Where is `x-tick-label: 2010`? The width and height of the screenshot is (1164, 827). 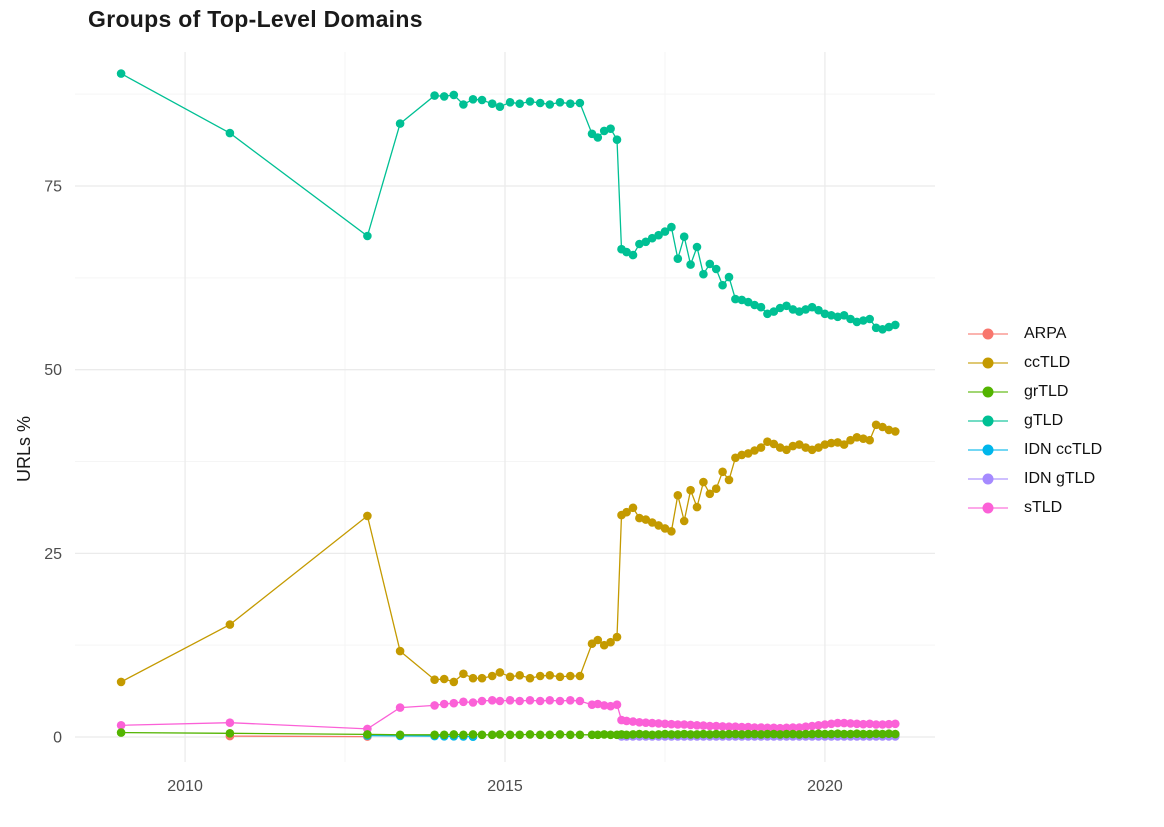 x-tick-label: 2010 is located at coordinates (185, 786).